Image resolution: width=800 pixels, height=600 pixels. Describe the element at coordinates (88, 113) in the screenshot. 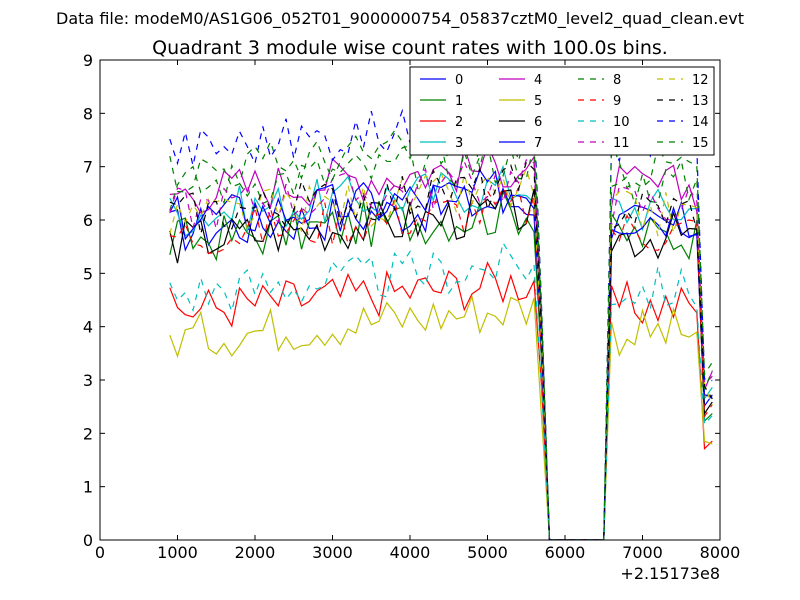

I see `y-tick-label: 8` at that location.